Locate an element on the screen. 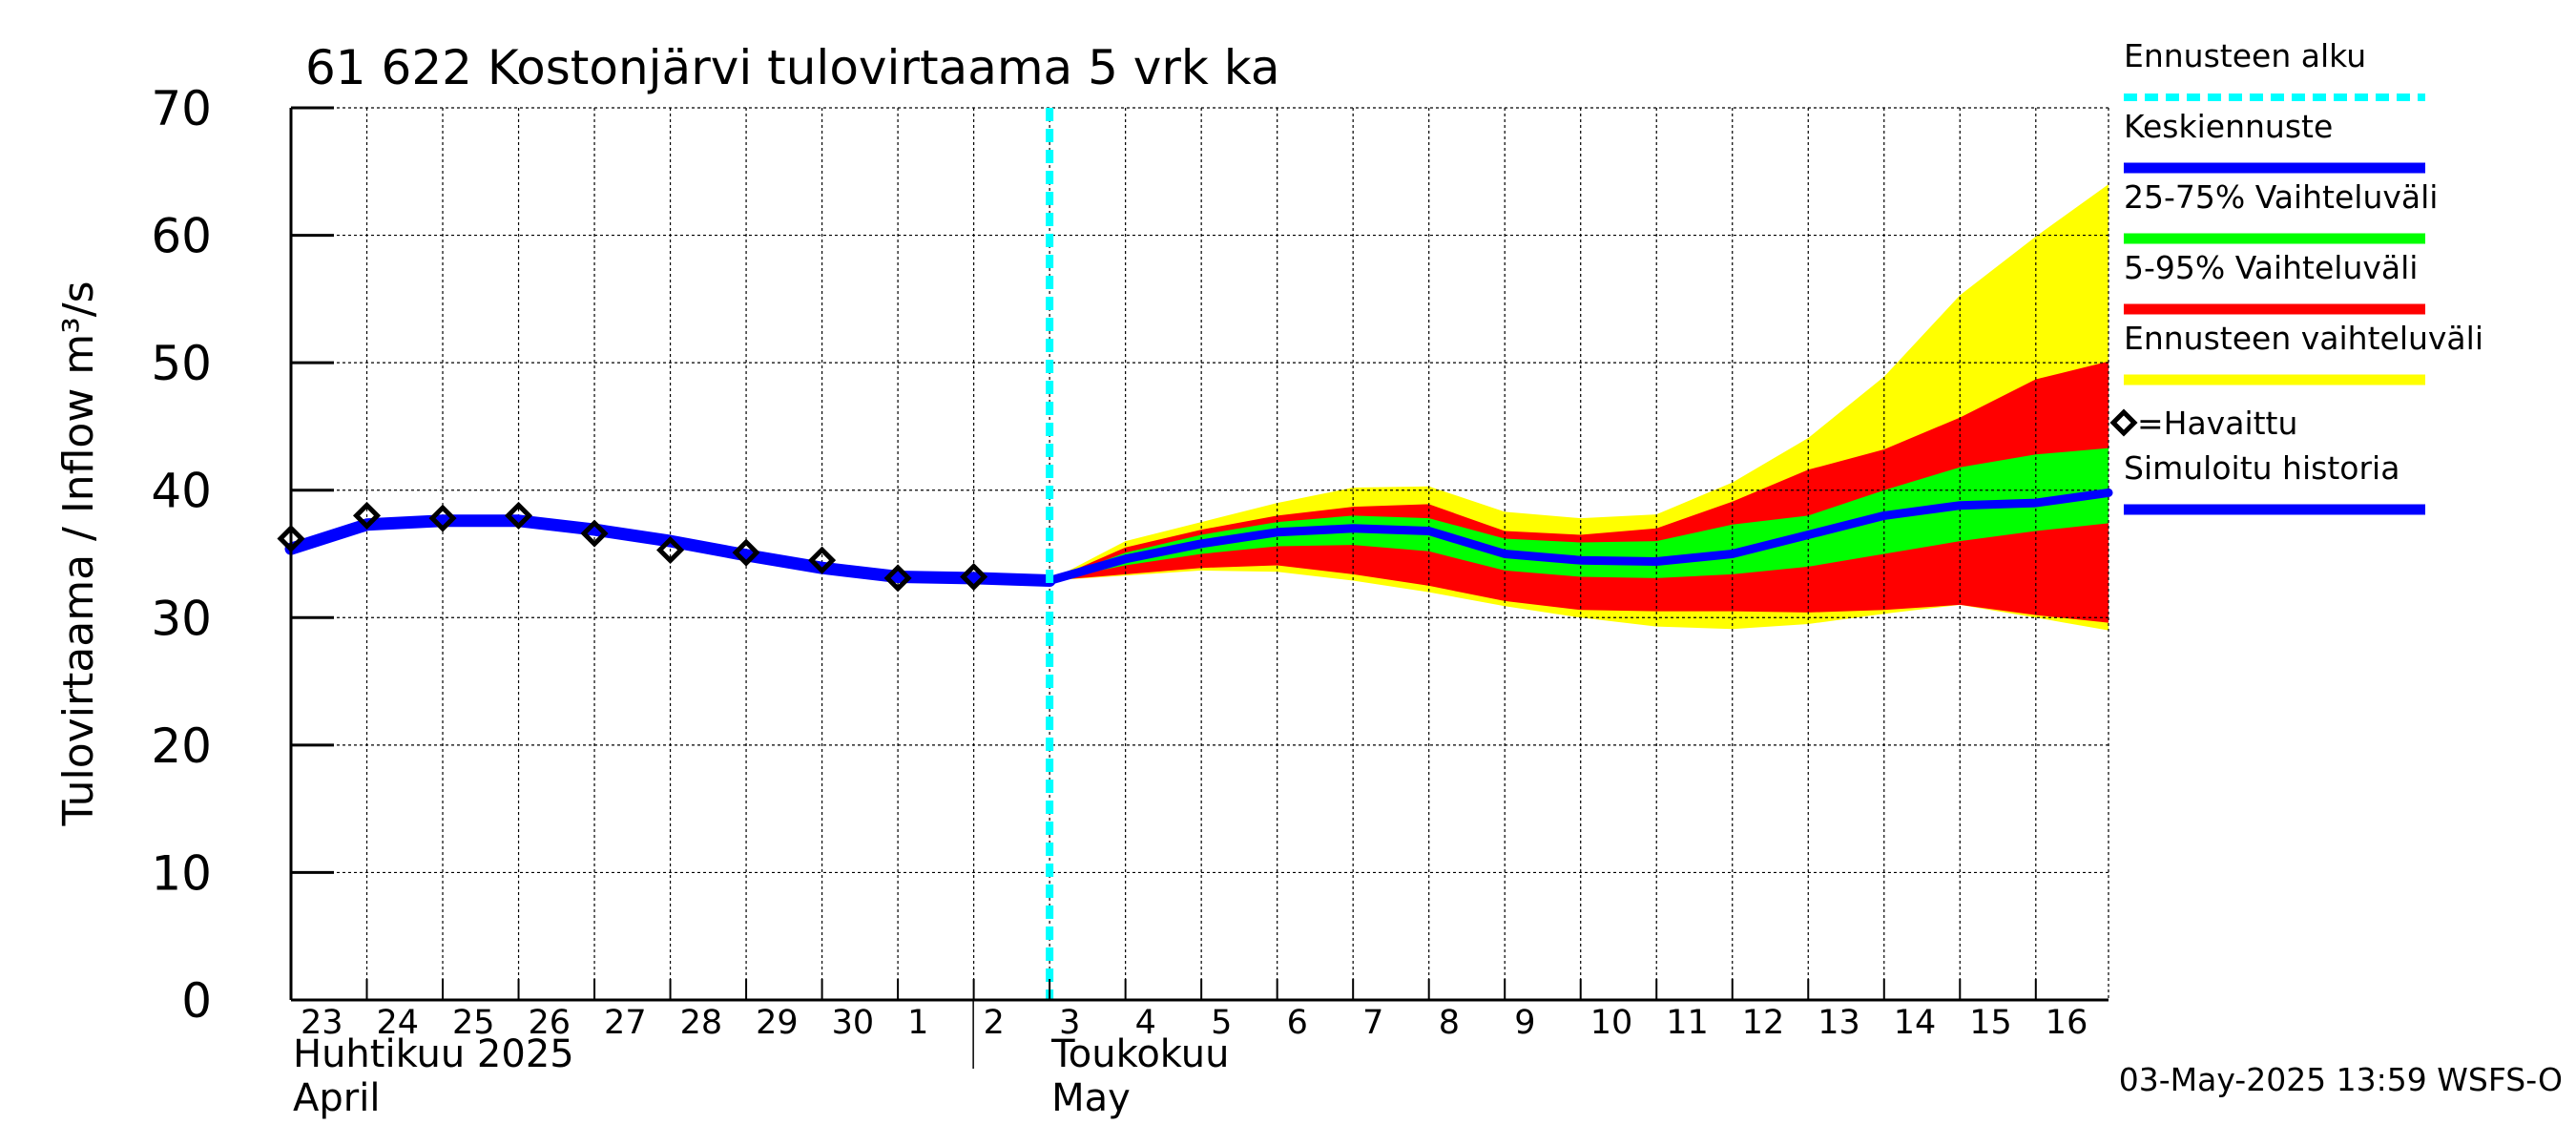 Image resolution: width=2576 pixels, height=1145 pixels. x-tick-label: 11 is located at coordinates (1687, 1023).